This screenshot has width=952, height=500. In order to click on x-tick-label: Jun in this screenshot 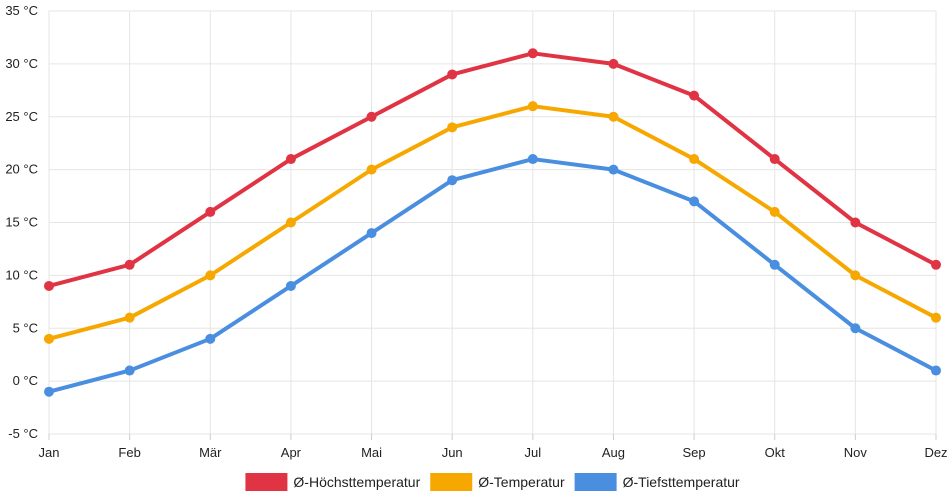, I will do `click(452, 452)`.